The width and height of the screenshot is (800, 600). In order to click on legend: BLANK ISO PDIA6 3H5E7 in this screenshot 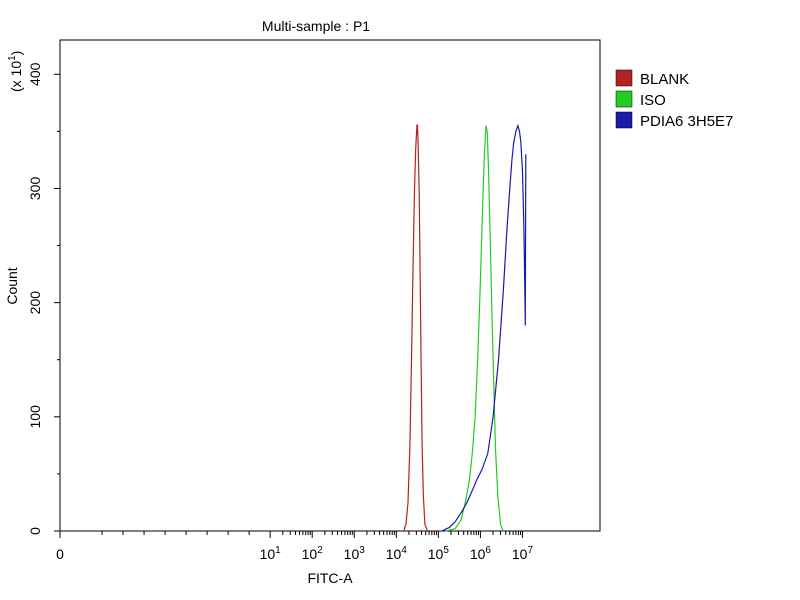, I will do `click(674, 99)`.